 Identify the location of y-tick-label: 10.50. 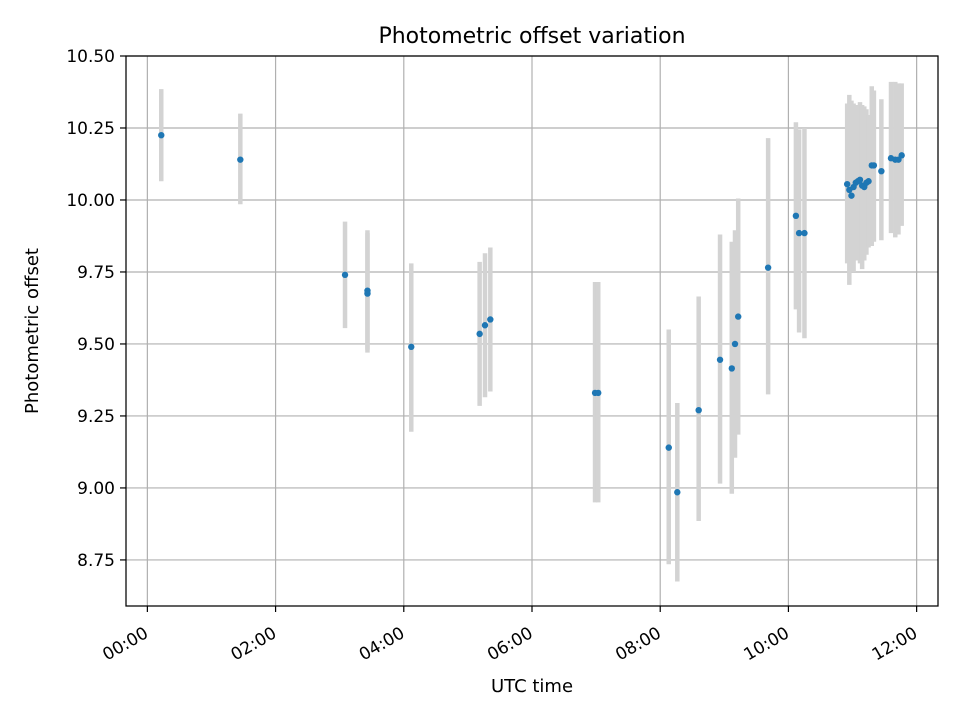
(90, 57).